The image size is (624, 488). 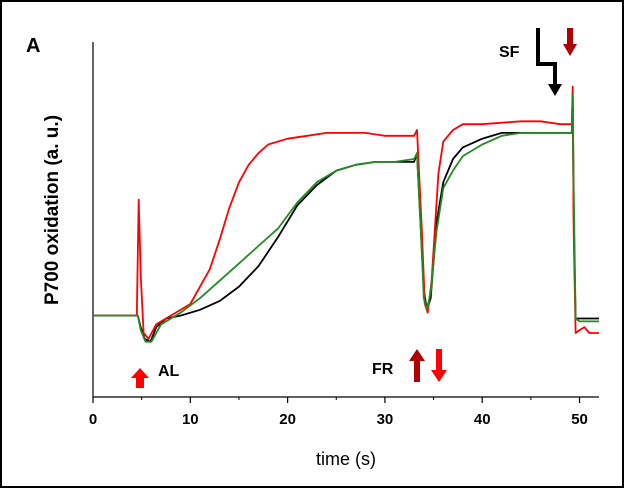 What do you see at coordinates (190, 419) in the screenshot?
I see `x-tick-label: 10` at bounding box center [190, 419].